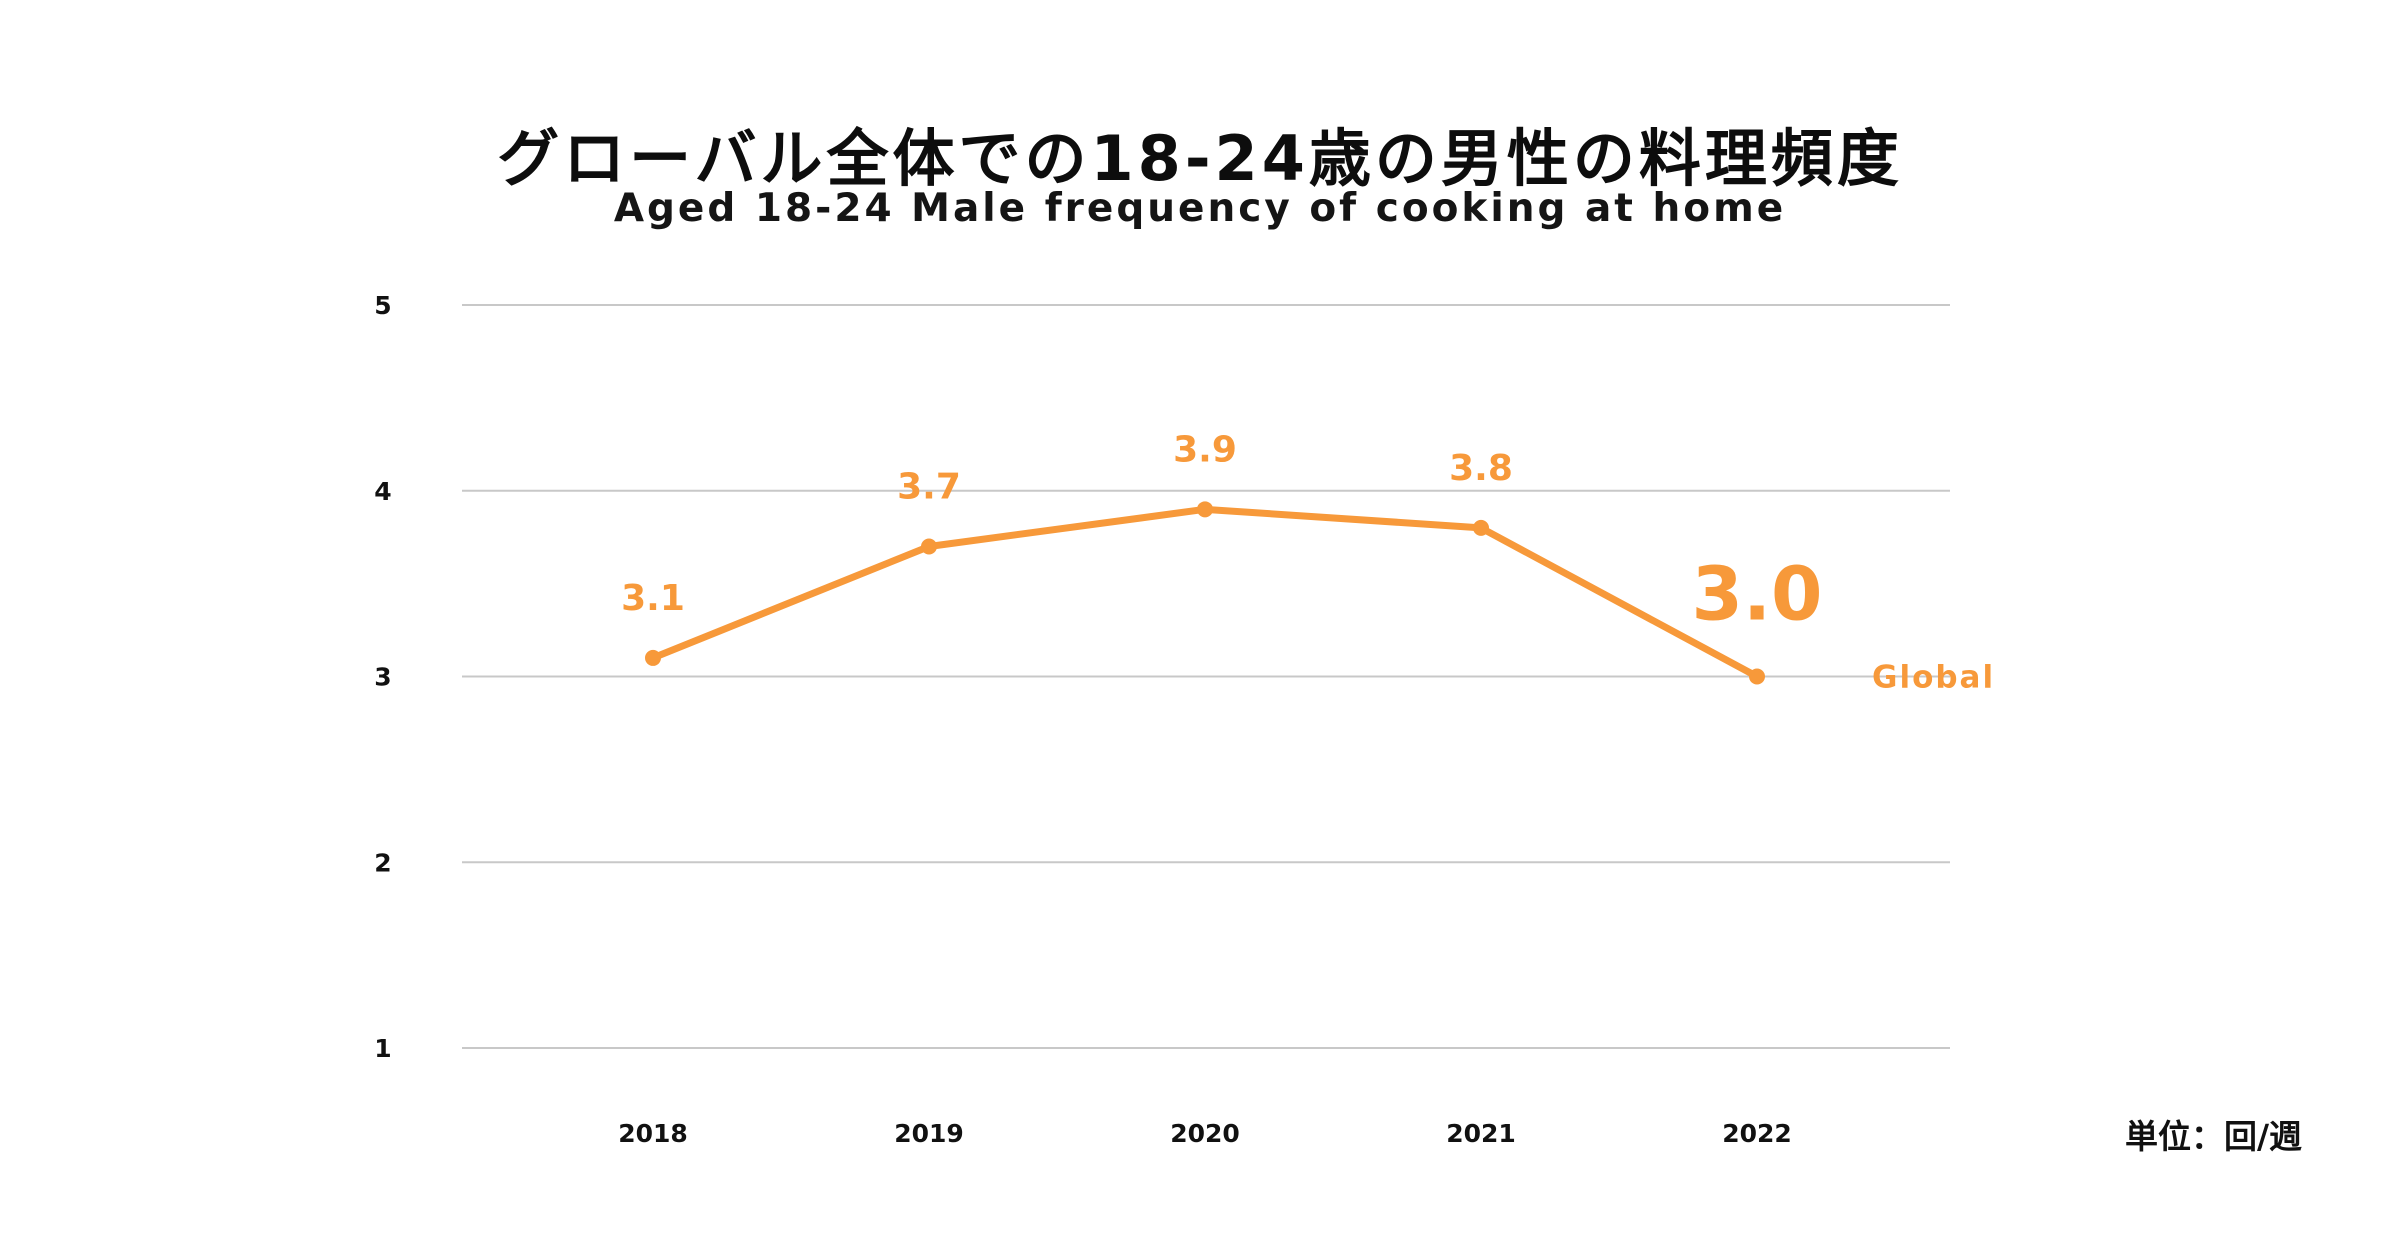 The width and height of the screenshot is (2400, 1260). I want to click on series-layer, so click(1205, 593).